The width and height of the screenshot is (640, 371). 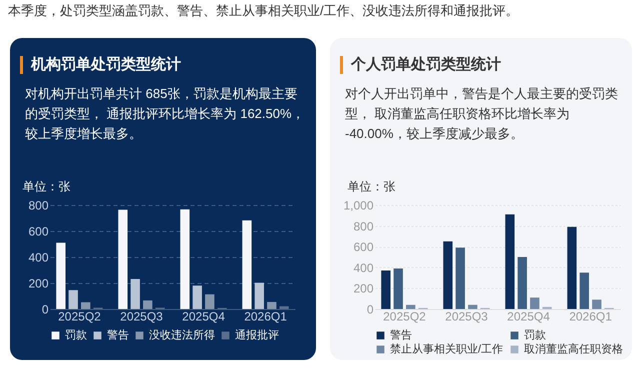 What do you see at coordinates (263, 11) in the screenshot?
I see `text: 本季度，处罚类型涵盖罚款、警告、禁止从事相关职业/工作、没收违法所得和通报批评。` at bounding box center [263, 11].